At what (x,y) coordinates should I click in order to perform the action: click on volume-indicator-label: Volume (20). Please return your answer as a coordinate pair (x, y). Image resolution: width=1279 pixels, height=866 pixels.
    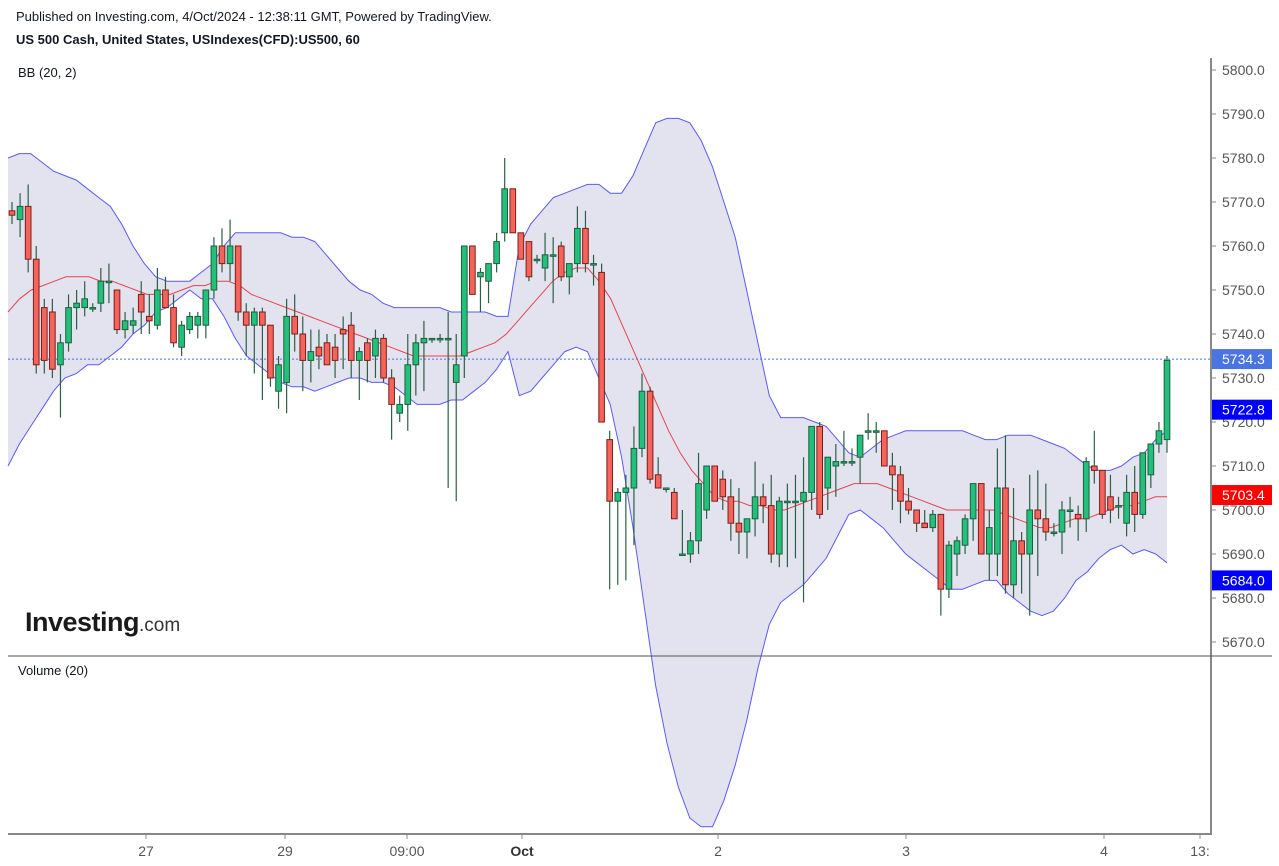
    Looking at the image, I should click on (53, 670).